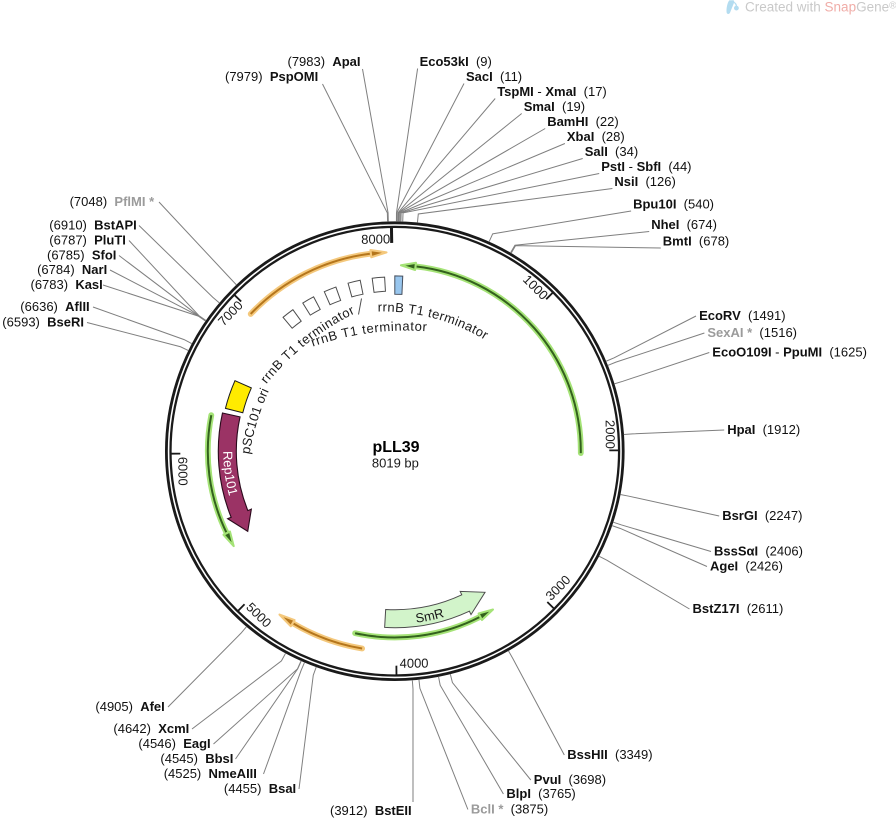 This screenshot has width=896, height=818. I want to click on svg-text: 8019 bp, so click(395, 463).